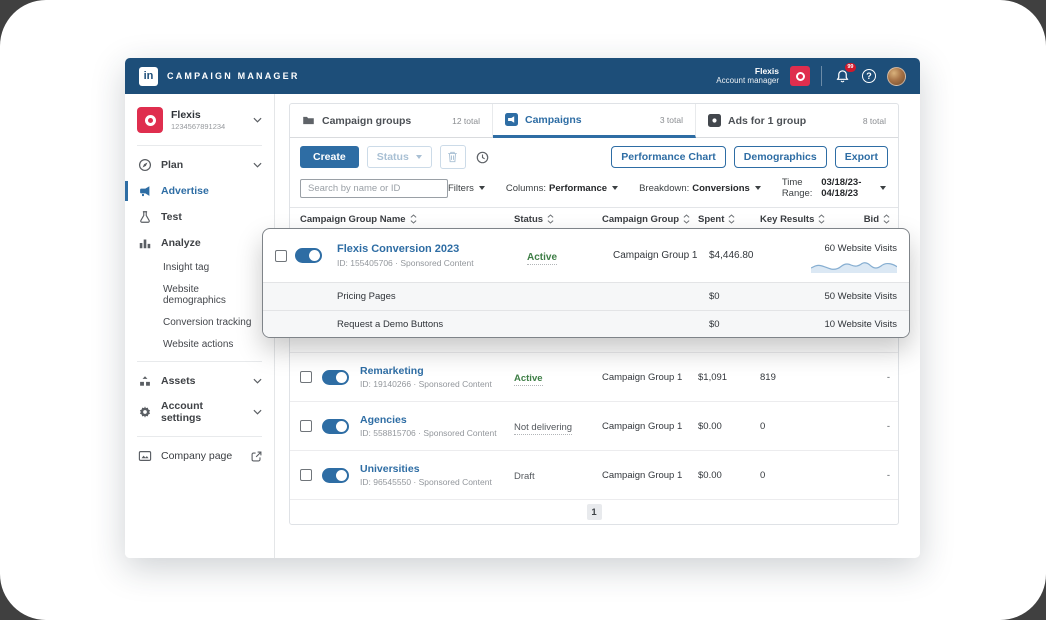 The image size is (1046, 620). What do you see at coordinates (185, 191) in the screenshot?
I see `sidebar-item-label: Advertise` at bounding box center [185, 191].